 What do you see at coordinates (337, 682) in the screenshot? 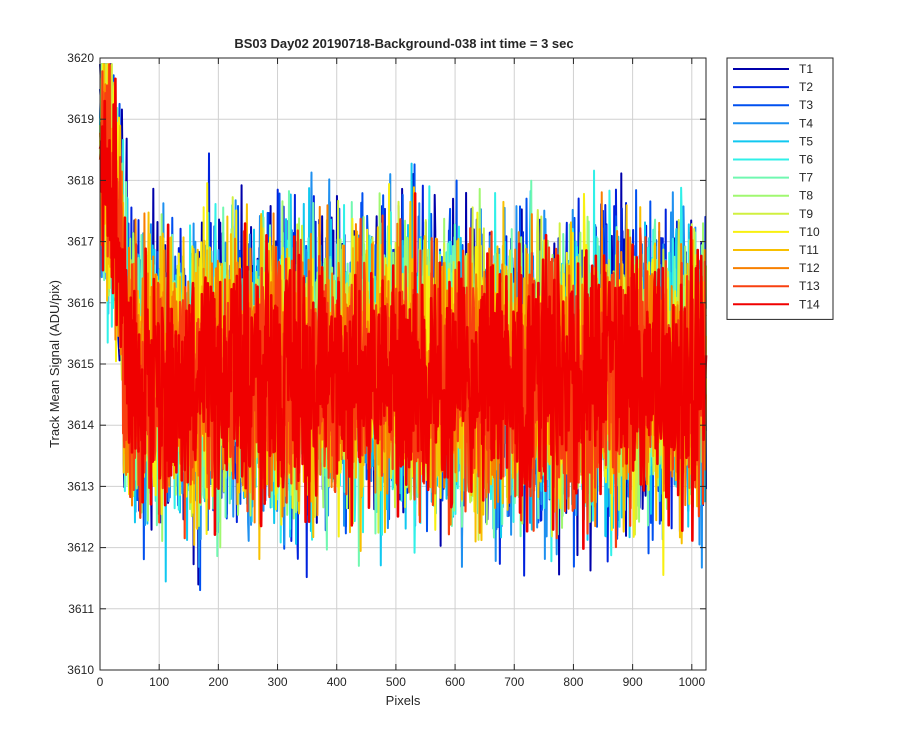
I see `x-tick-label: 400` at bounding box center [337, 682].